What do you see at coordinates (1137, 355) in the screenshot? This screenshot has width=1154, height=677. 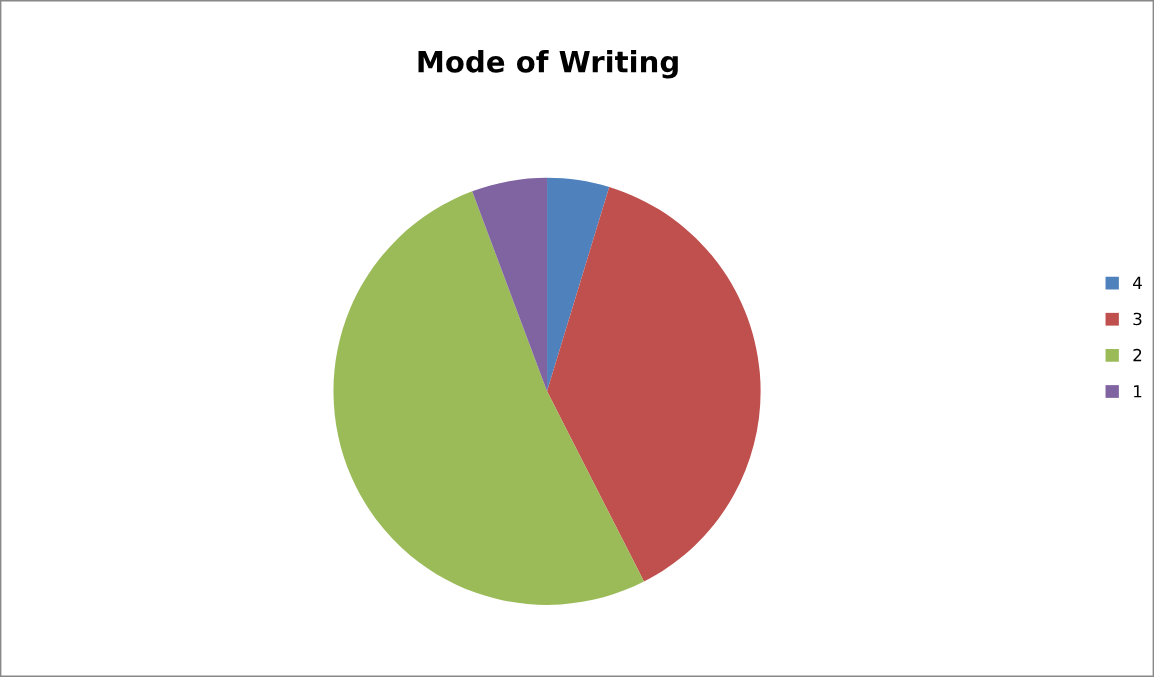 I see `legend-label: 2` at bounding box center [1137, 355].